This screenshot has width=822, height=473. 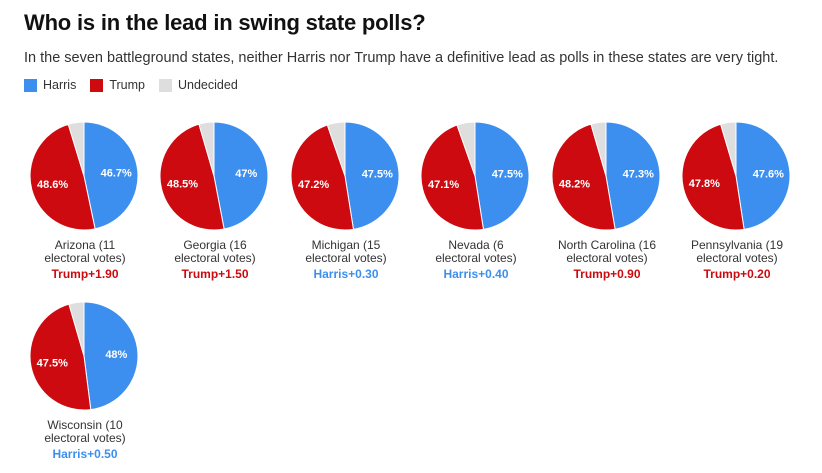 I want to click on state-label: Wisconsin (10 electoral votes), so click(x=85, y=432).